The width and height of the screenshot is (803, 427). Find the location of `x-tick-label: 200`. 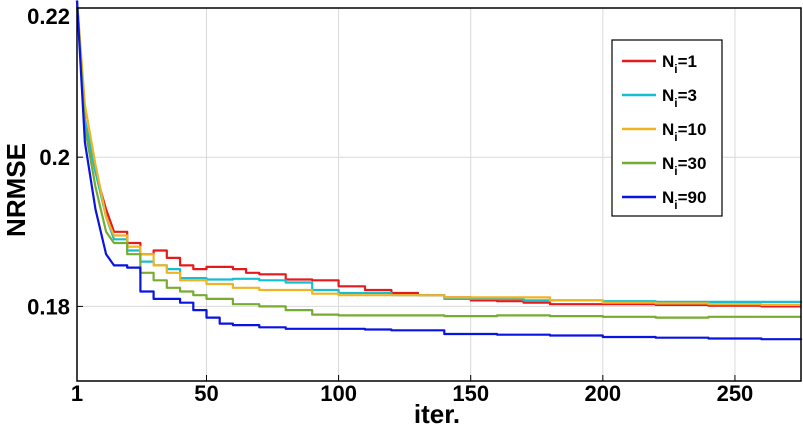

x-tick-label: 200 is located at coordinates (602, 393).